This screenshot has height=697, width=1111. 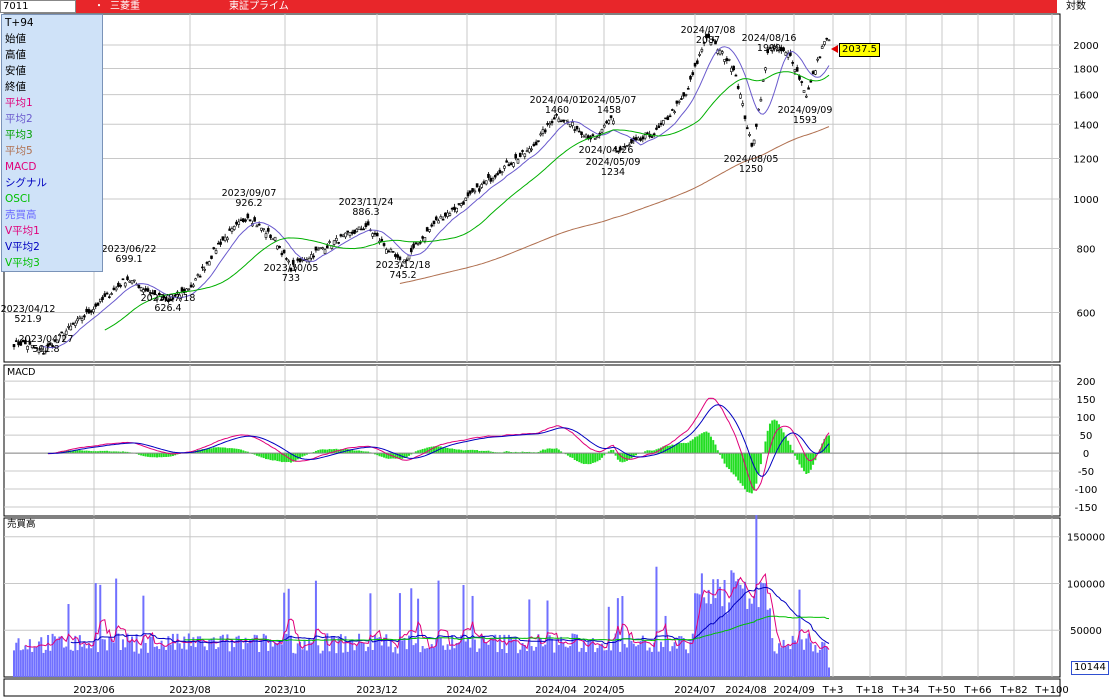 I want to click on x-tick-label-4: 2024/02, so click(x=467, y=690).